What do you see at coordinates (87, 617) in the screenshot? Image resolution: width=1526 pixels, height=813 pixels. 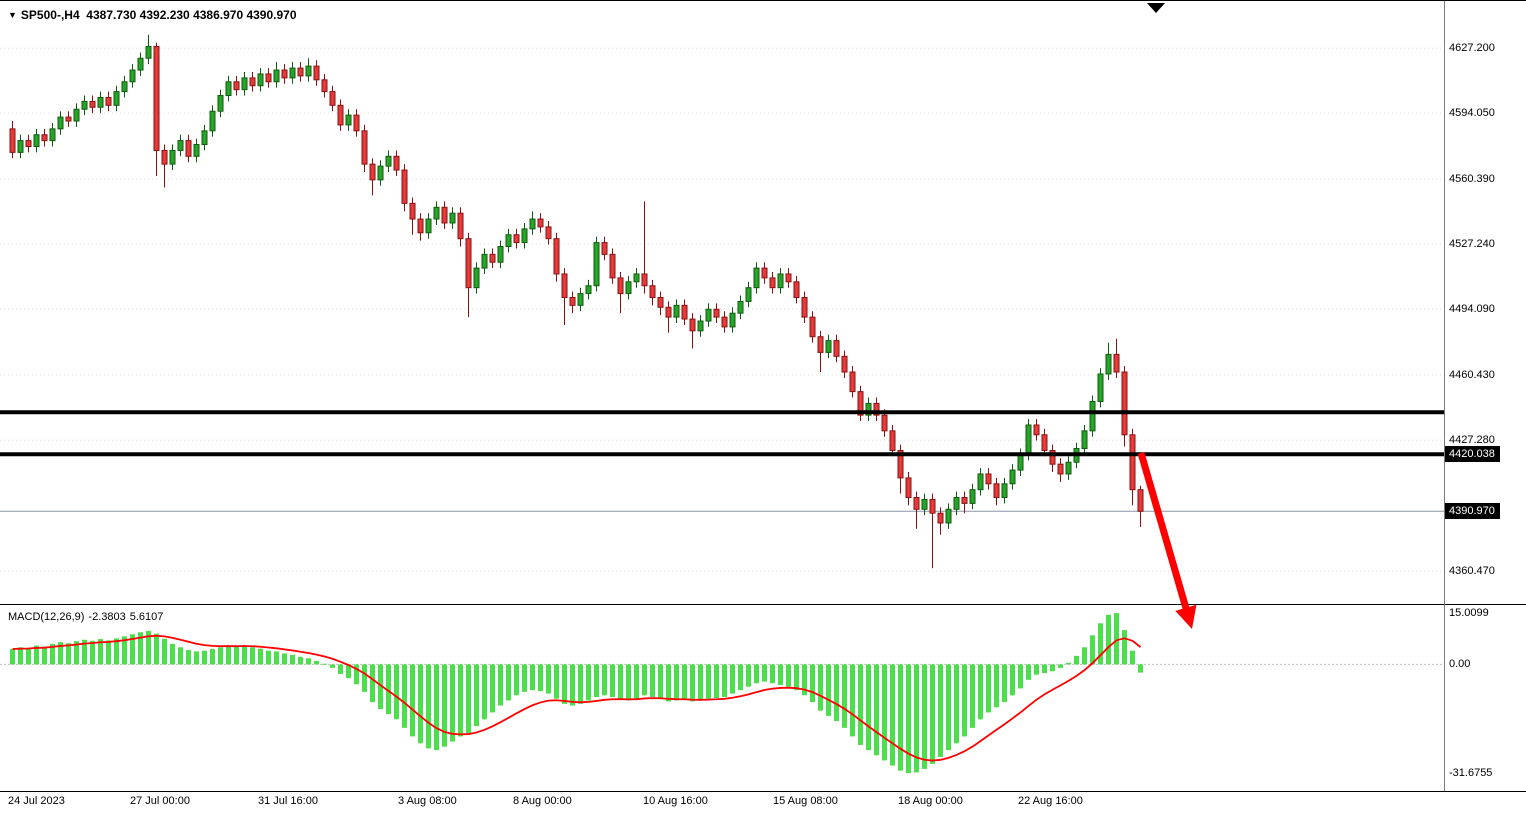 I see `macd-indicator-label: MACD(12,26,9) -2.3803 5.6107` at bounding box center [87, 617].